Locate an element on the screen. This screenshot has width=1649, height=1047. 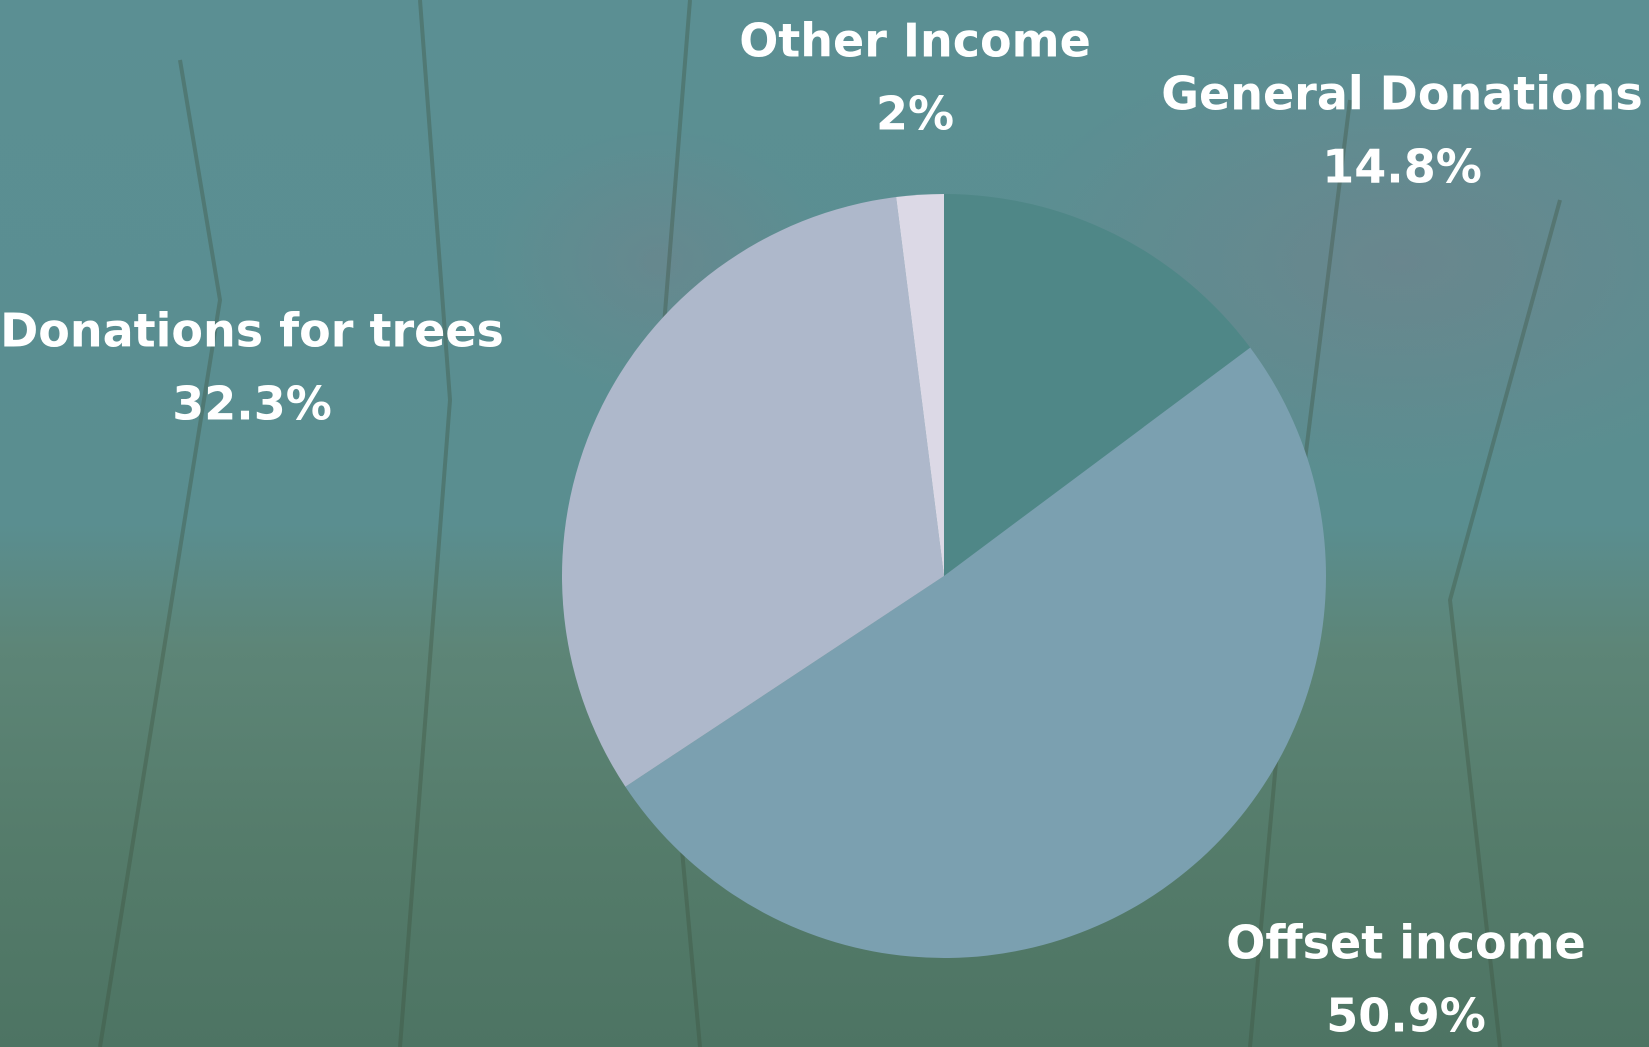
slice-value-label: 32.3% is located at coordinates (252, 404).